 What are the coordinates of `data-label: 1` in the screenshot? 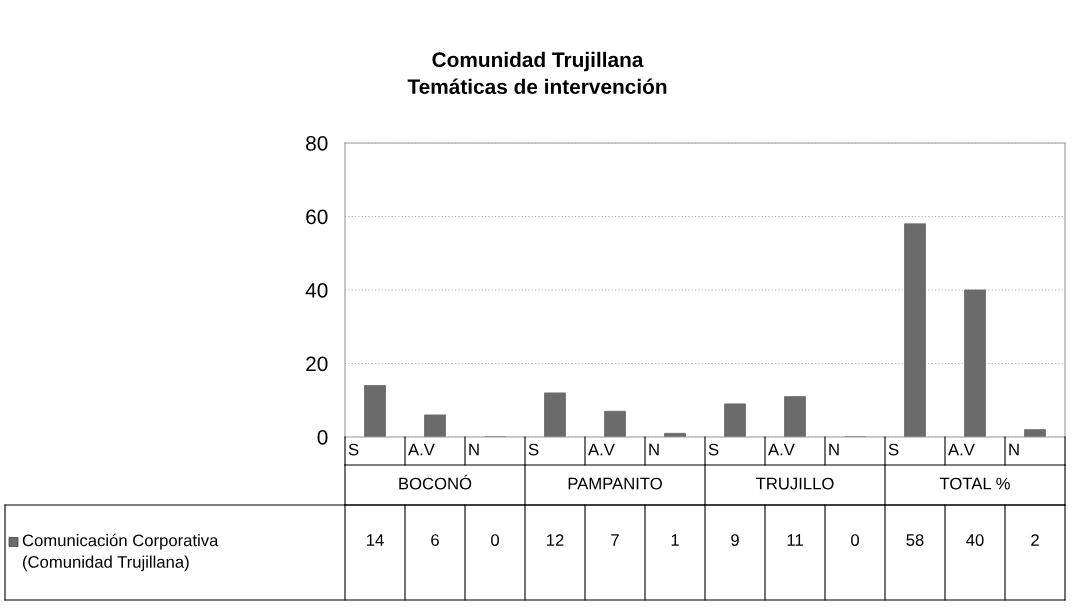 It's located at (675, 540).